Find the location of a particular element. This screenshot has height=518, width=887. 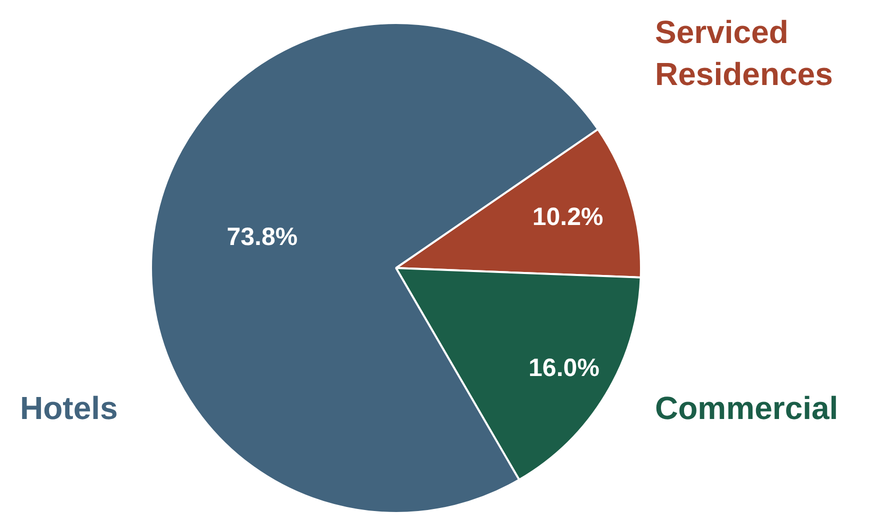

data-label: 10.2% is located at coordinates (568, 217).